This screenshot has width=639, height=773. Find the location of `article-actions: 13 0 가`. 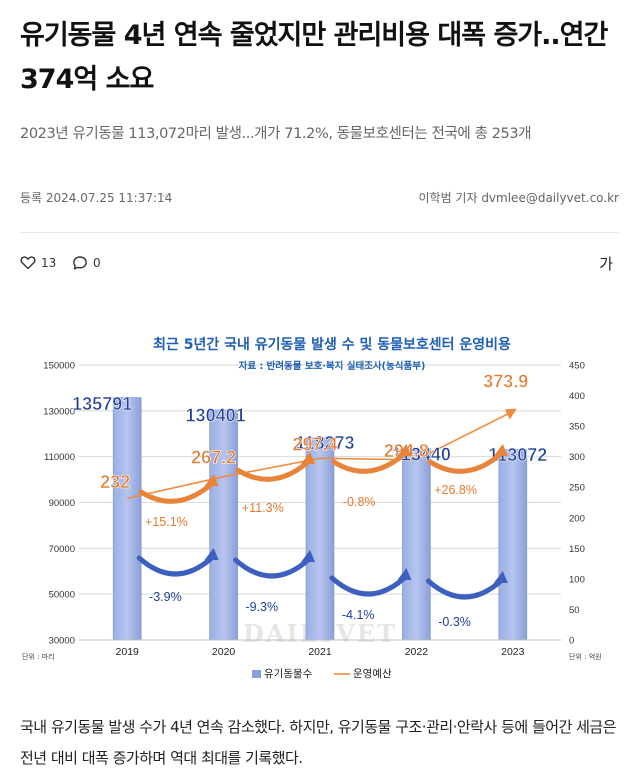

article-actions: 13 0 가 is located at coordinates (319, 265).